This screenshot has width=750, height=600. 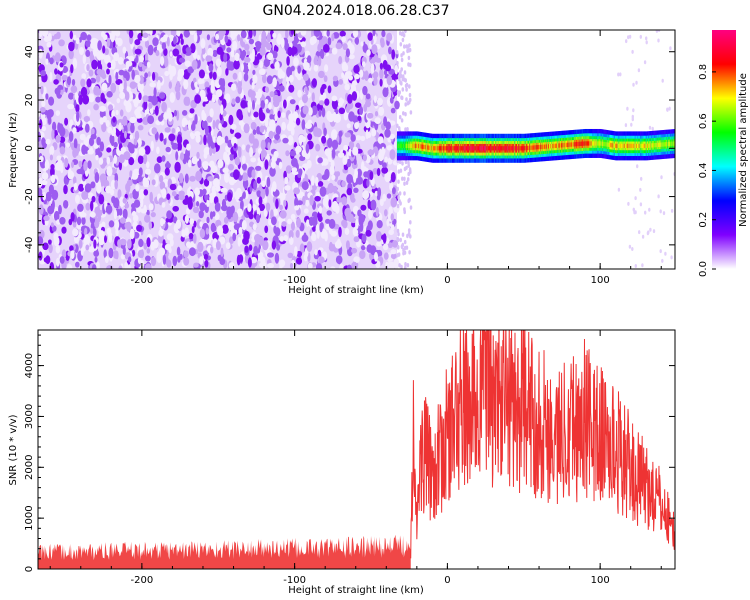 I want to click on snr-noise-envelope, so click(x=224, y=551).